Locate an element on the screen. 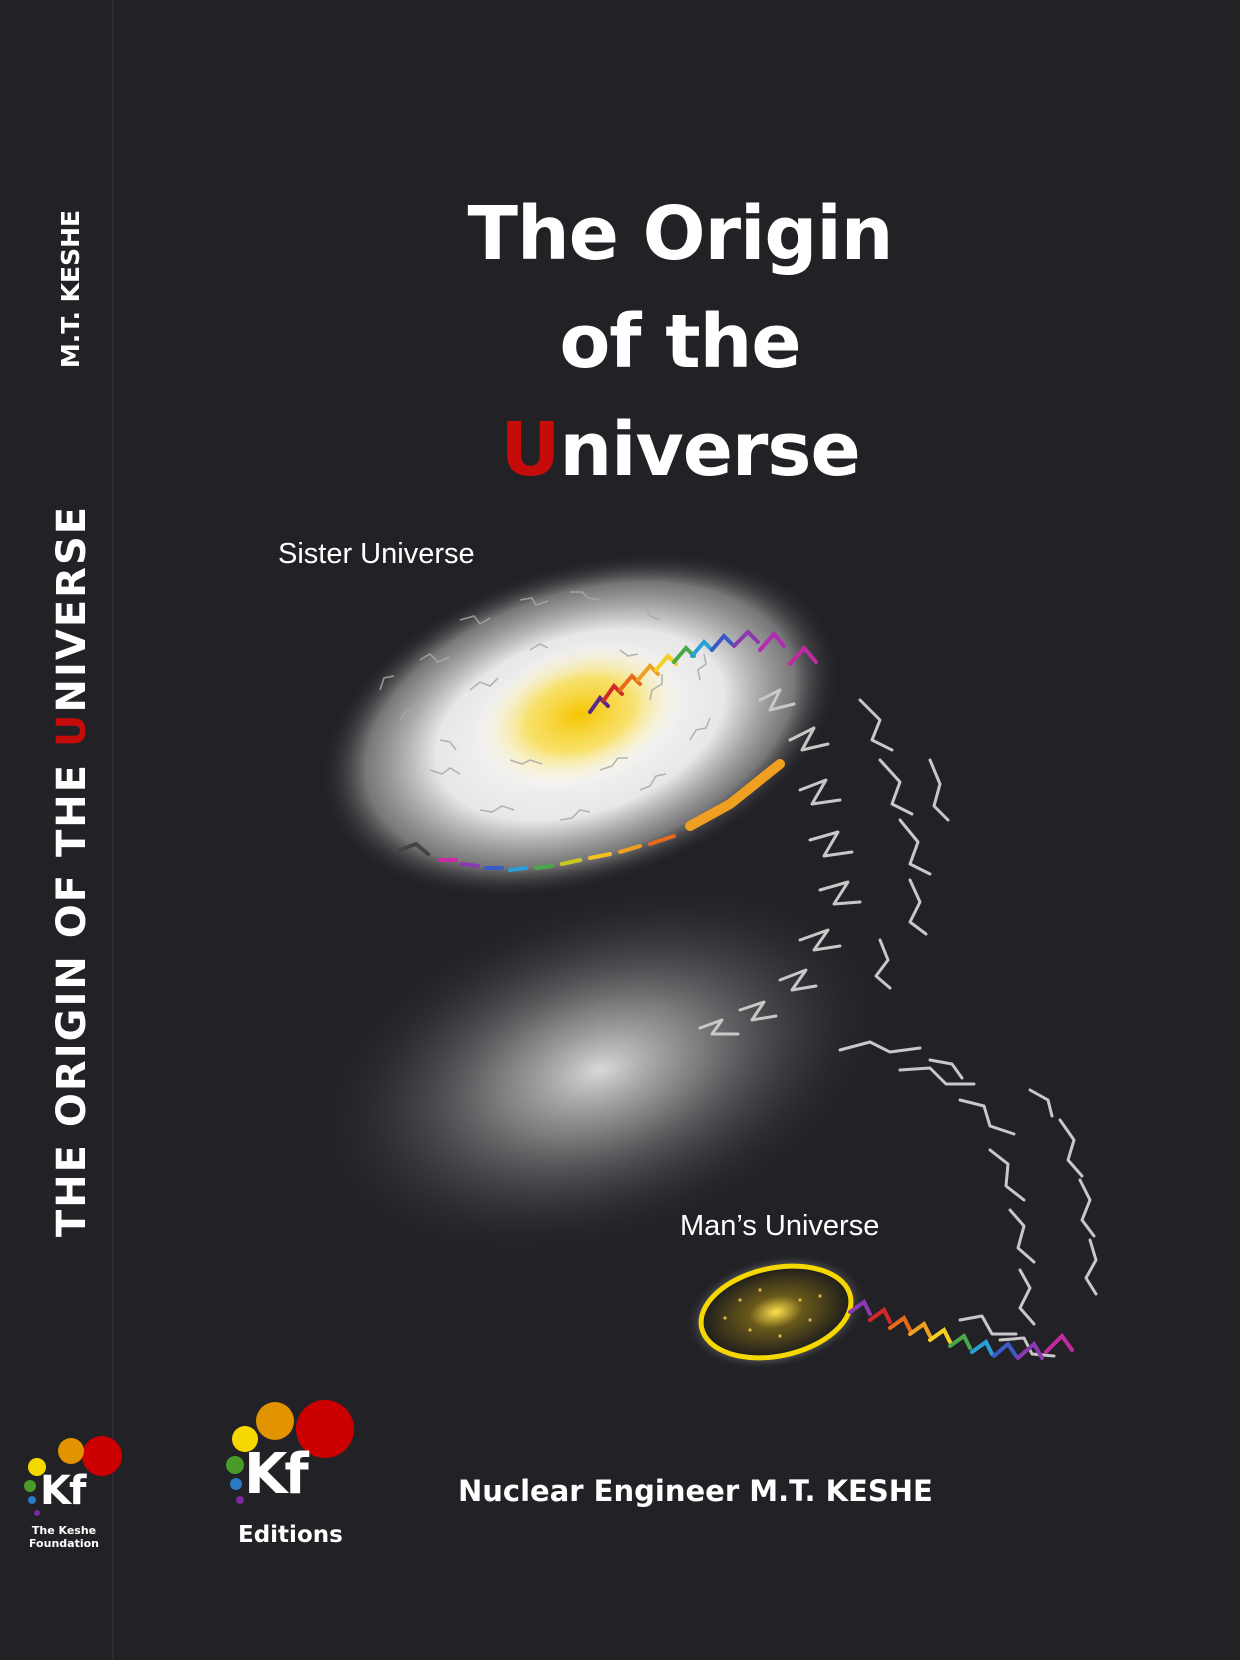 This screenshot has height=1660, width=1240. logo-purple-dot is located at coordinates (37, 1513).